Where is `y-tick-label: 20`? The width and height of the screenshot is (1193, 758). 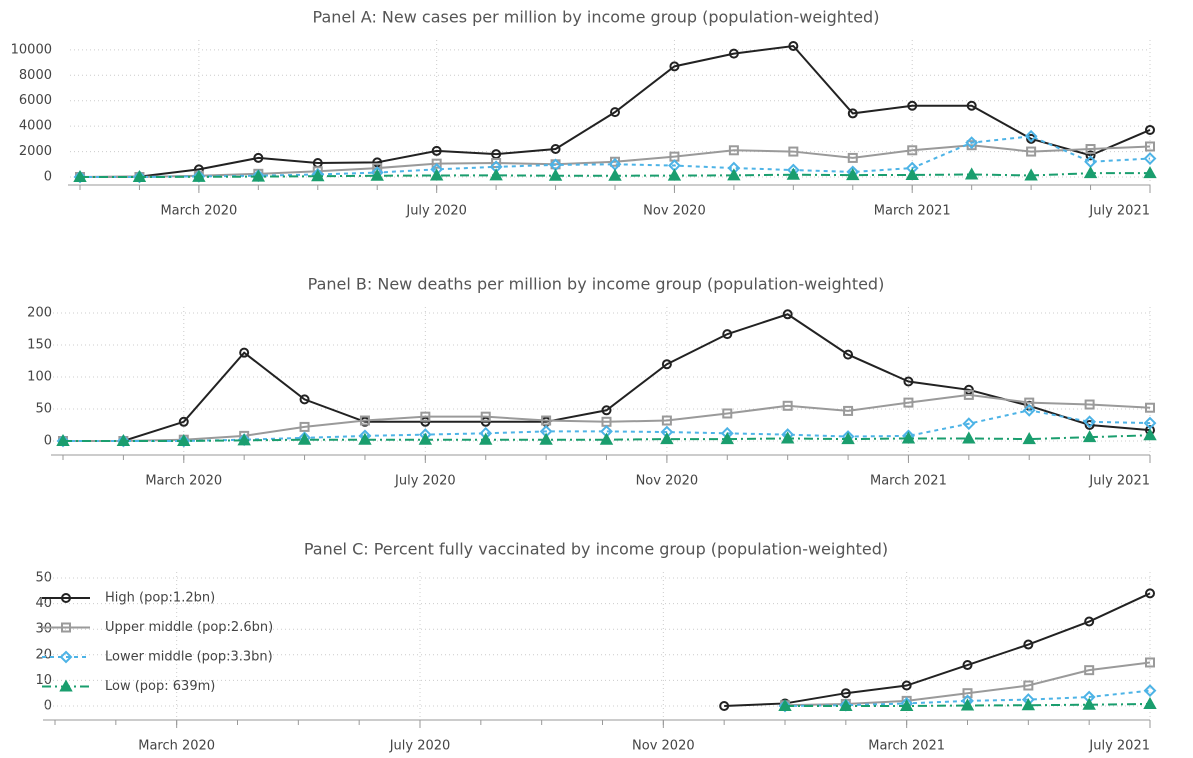
y-tick-label: 20 is located at coordinates (43, 654).